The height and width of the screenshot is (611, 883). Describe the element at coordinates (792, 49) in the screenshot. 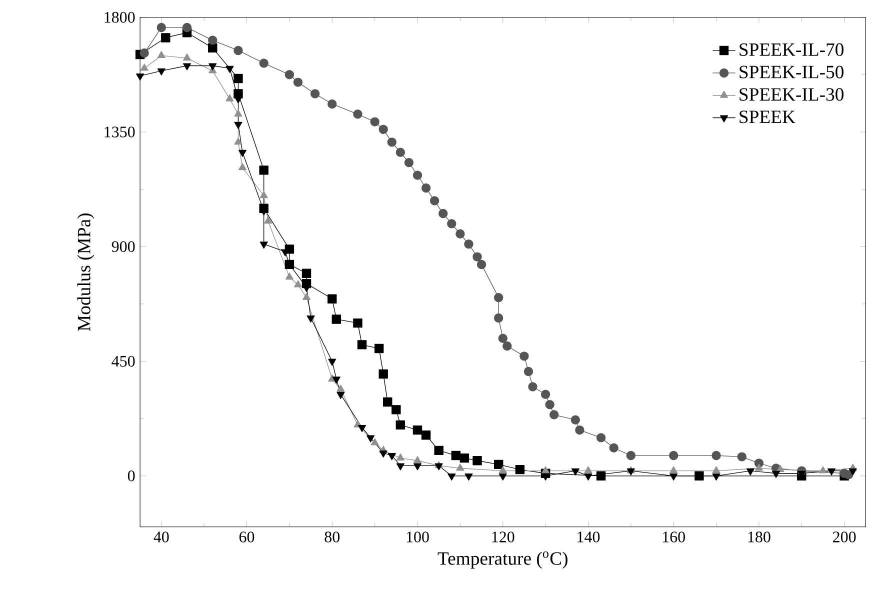

I see `legend-label: SPEEK-IL-70` at that location.